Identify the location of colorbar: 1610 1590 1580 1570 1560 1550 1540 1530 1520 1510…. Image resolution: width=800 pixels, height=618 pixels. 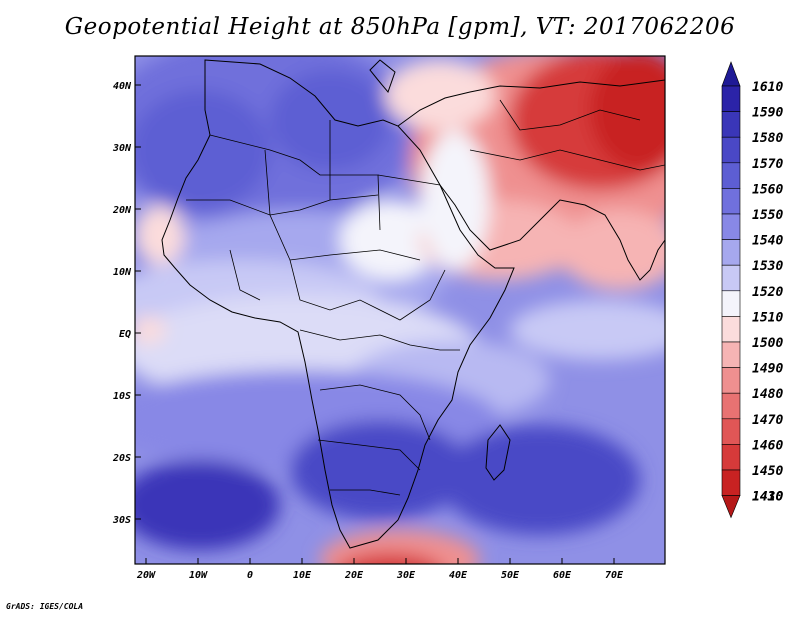
(752, 290).